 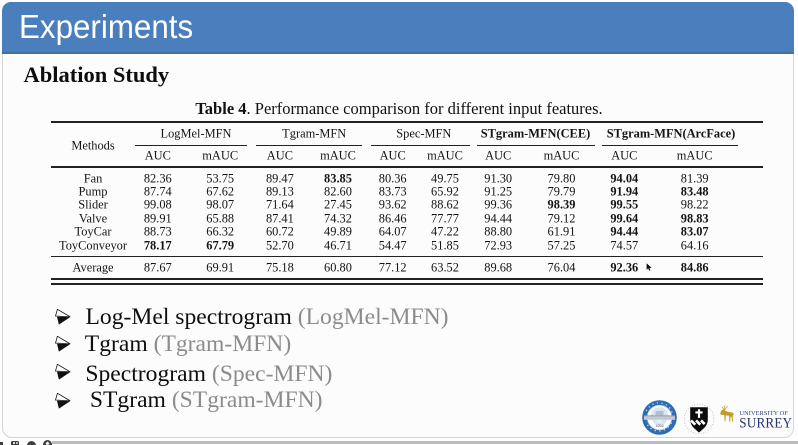 I want to click on svg-text: SURREY, so click(x=765, y=423).